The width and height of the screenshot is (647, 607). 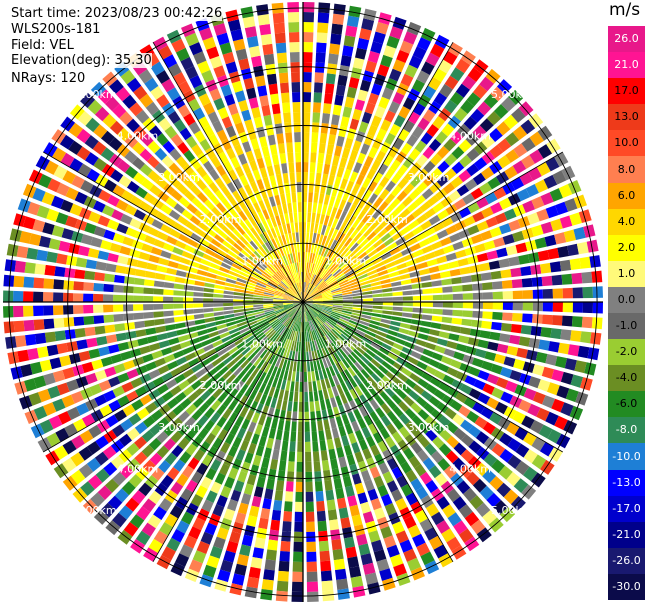 I want to click on azimuth-spoke, so click(x=228, y=431).